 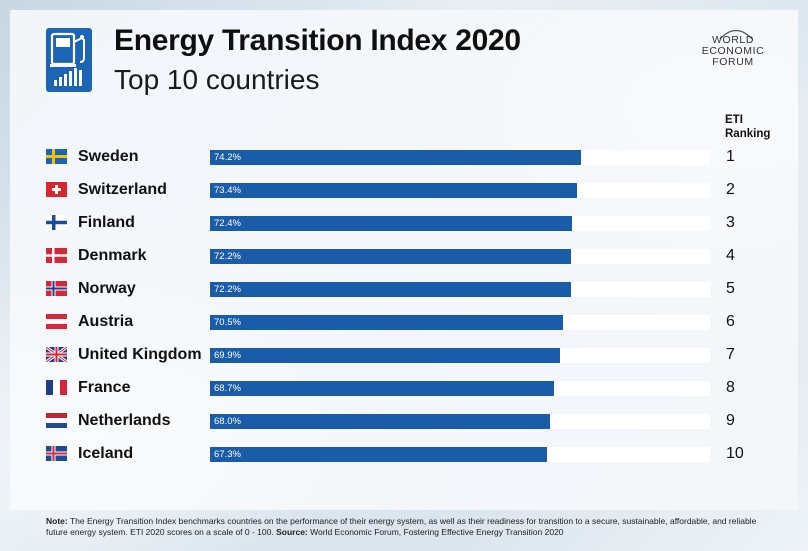 What do you see at coordinates (56, 321) in the screenshot?
I see `austria-flag-icon` at bounding box center [56, 321].